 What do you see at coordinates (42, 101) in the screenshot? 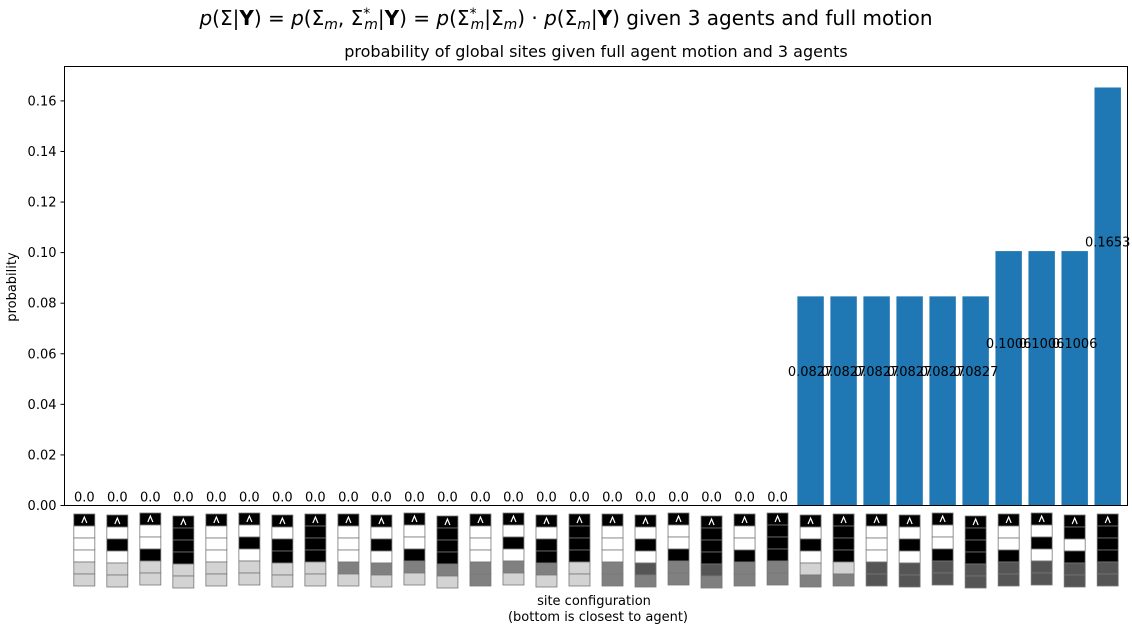
I see `y-tick-label-8: 0.16` at bounding box center [42, 101].